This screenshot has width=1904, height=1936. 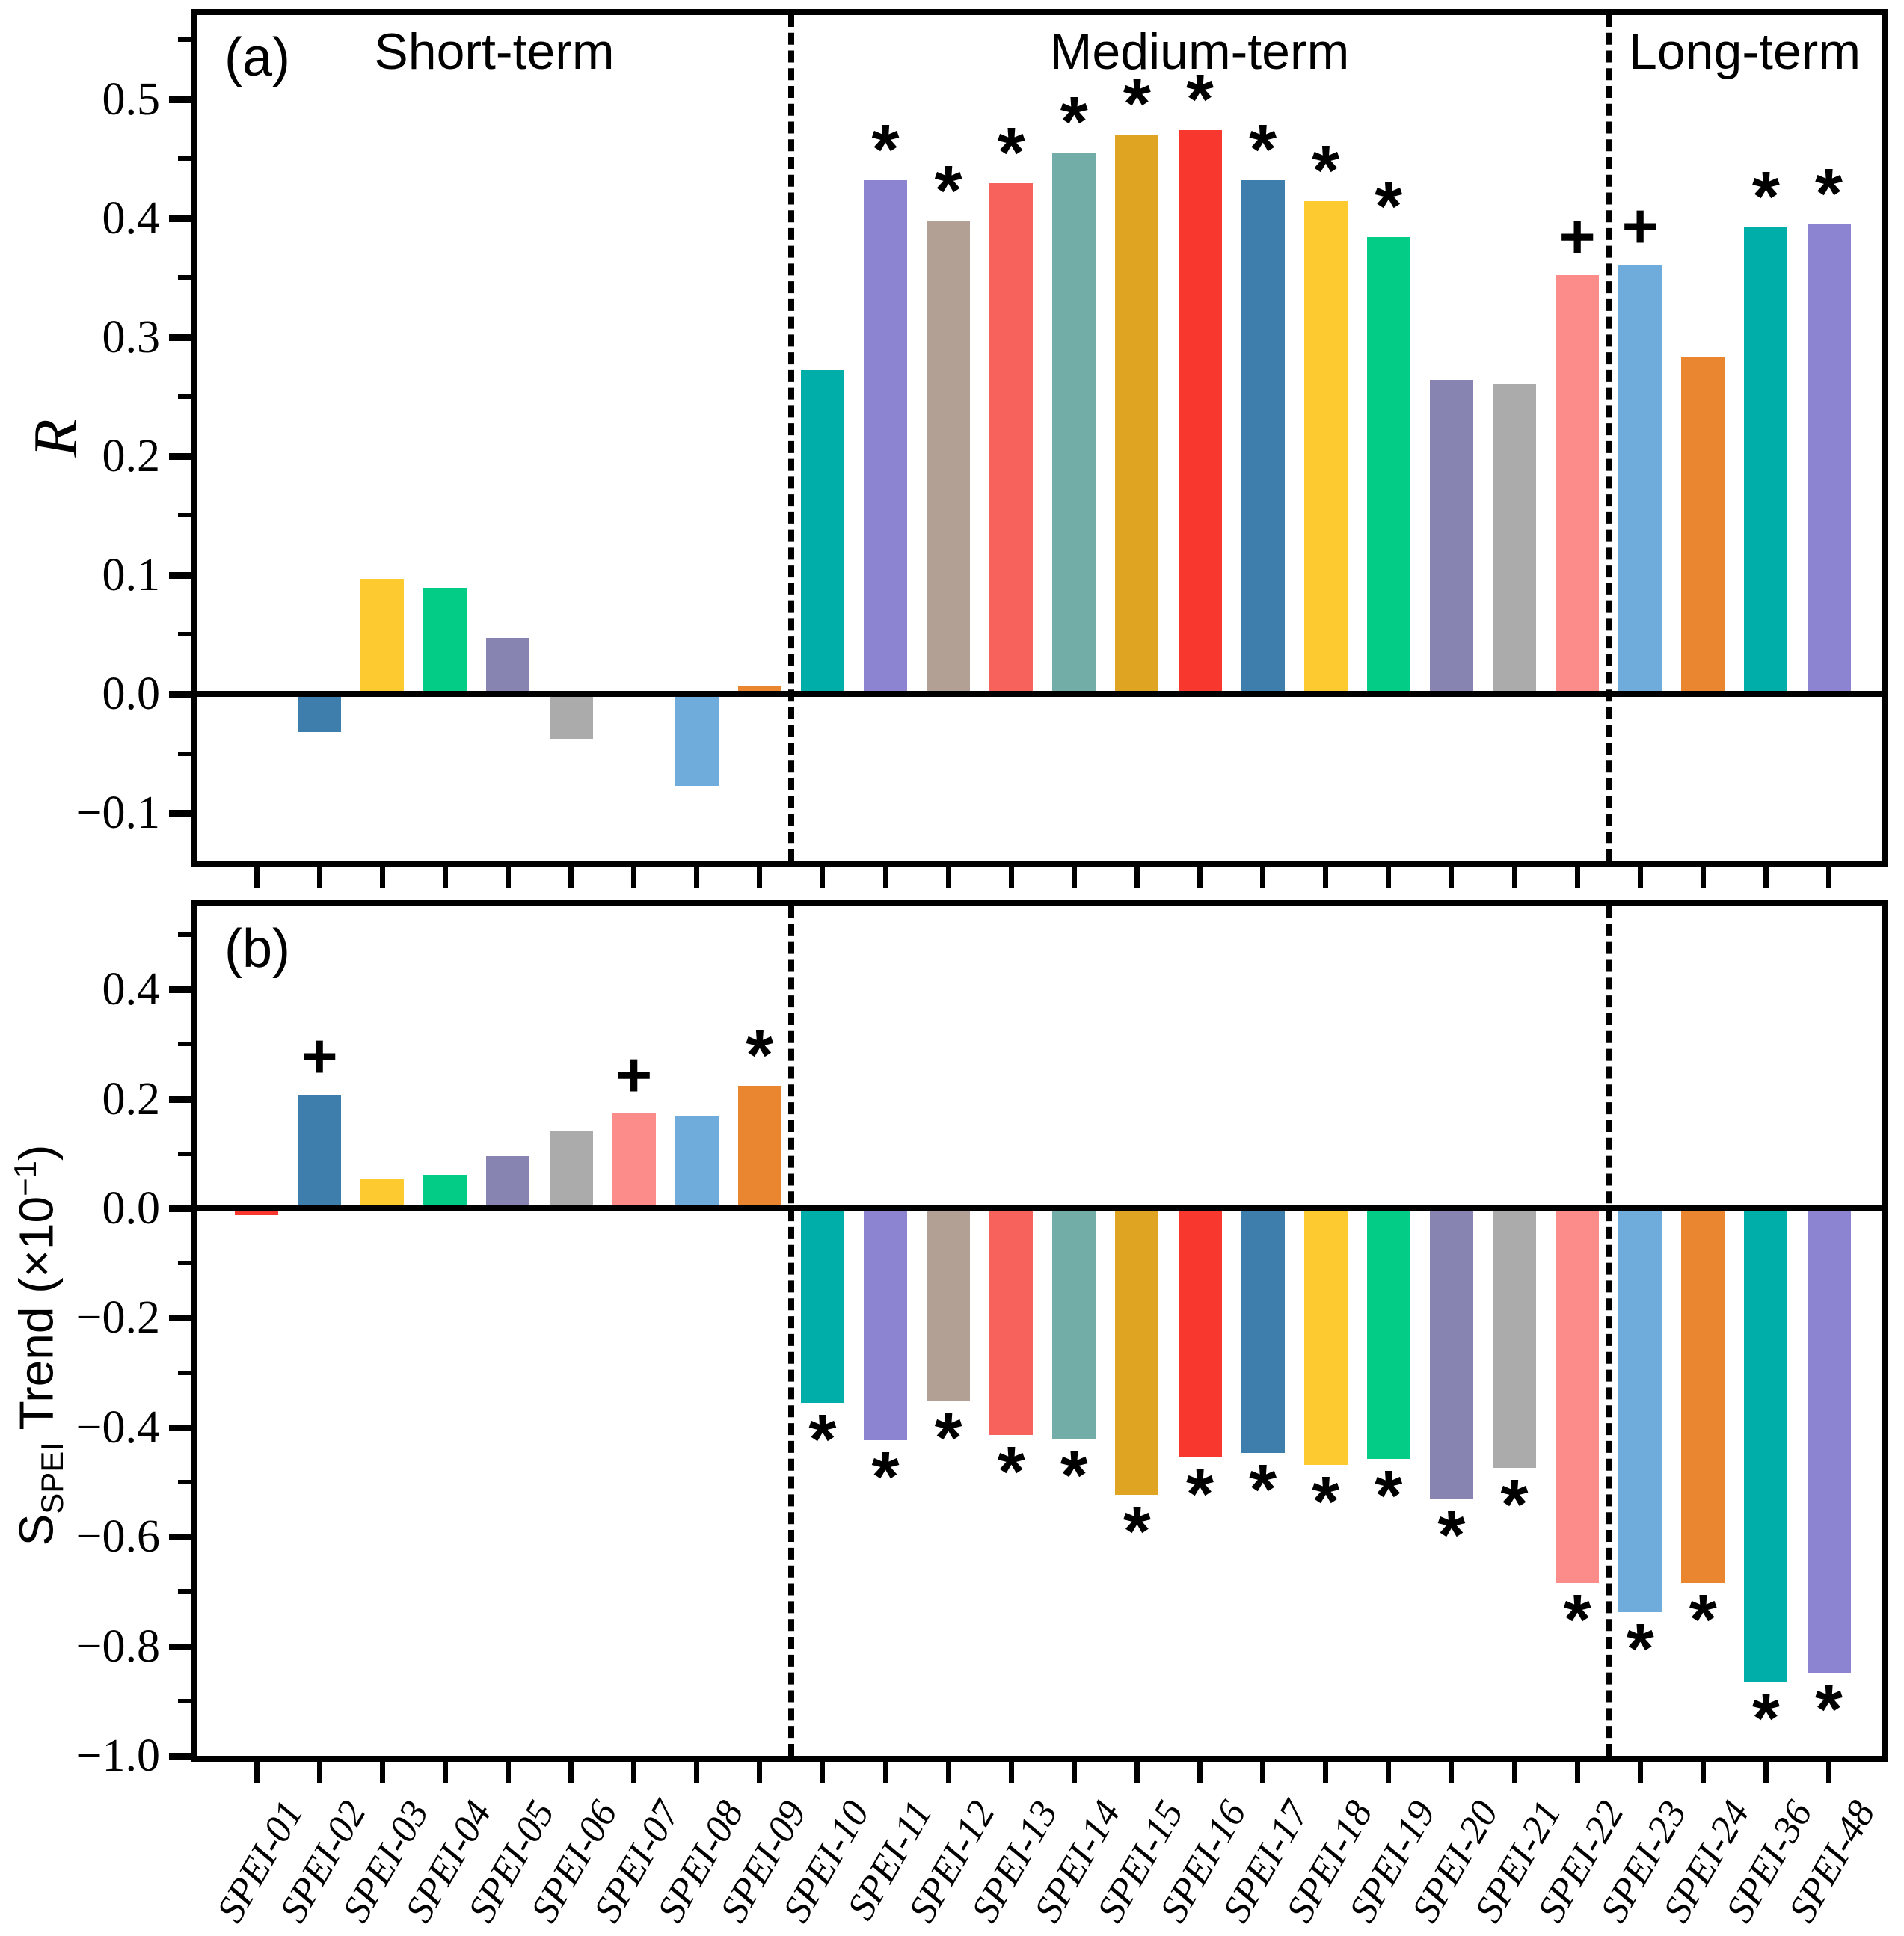 I want to click on bar-SPEI-16-panel-b, so click(x=1200, y=1332).